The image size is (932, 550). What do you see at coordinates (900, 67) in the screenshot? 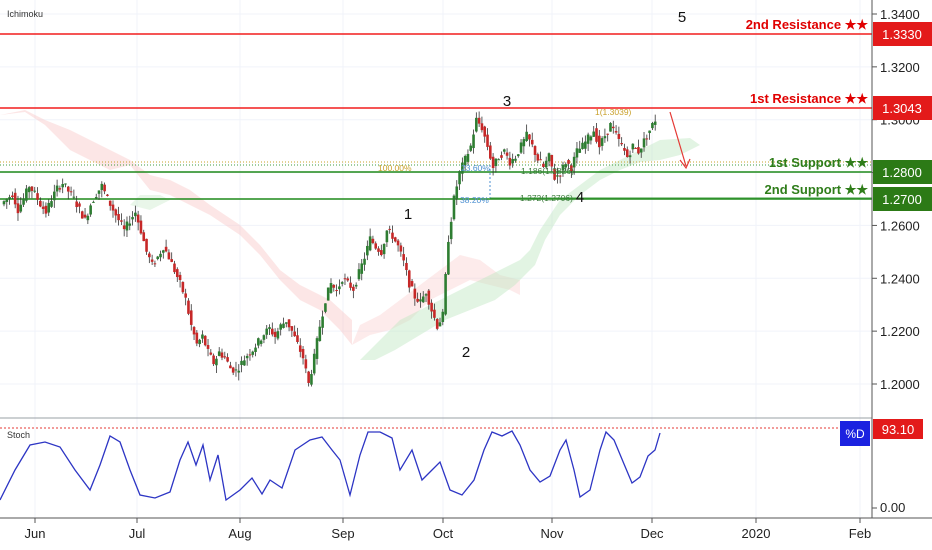
I see `y-tick-label: 1.3200` at bounding box center [900, 67].